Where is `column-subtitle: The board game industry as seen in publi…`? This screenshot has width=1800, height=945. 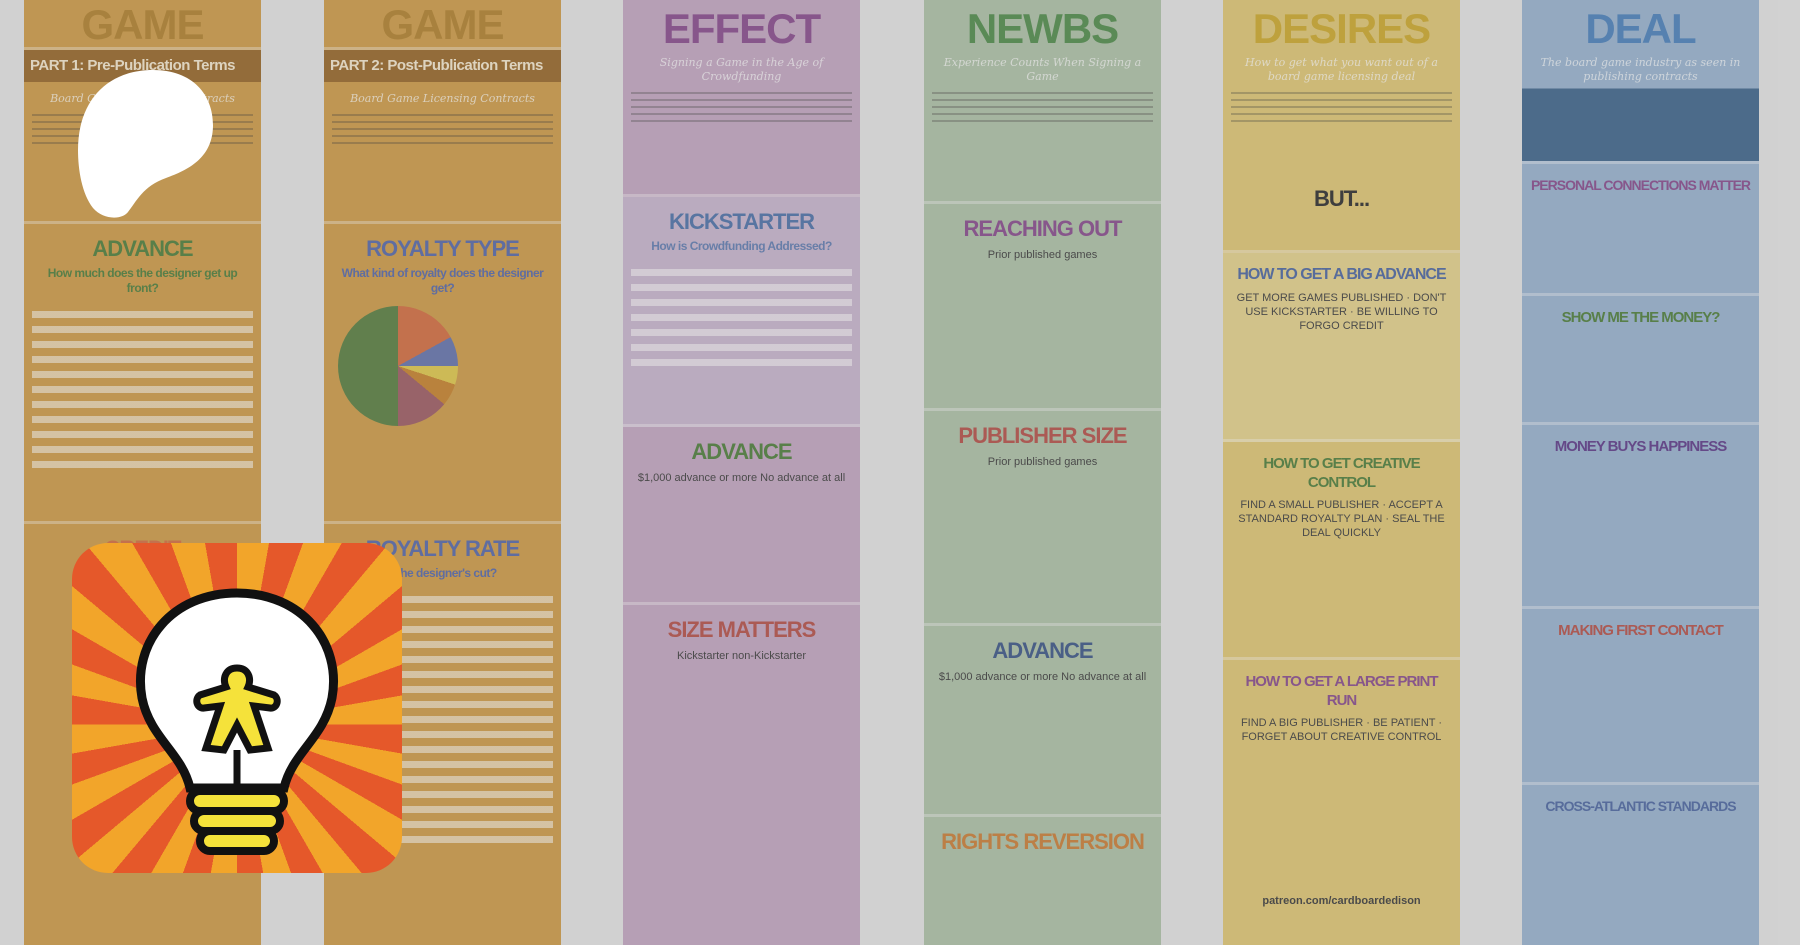 column-subtitle: The board game industry as seen in publi… is located at coordinates (1640, 69).